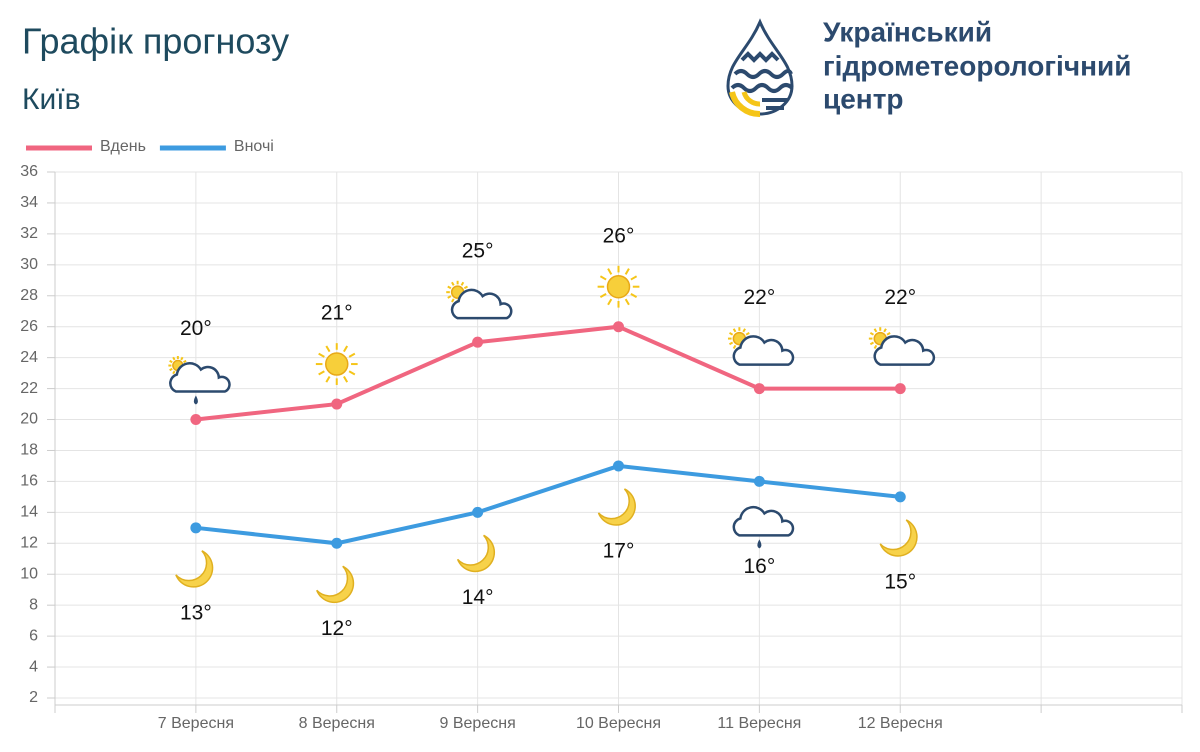 Image resolution: width=1200 pixels, height=752 pixels. What do you see at coordinates (33, 666) in the screenshot?
I see `y-tick-label: 4` at bounding box center [33, 666].